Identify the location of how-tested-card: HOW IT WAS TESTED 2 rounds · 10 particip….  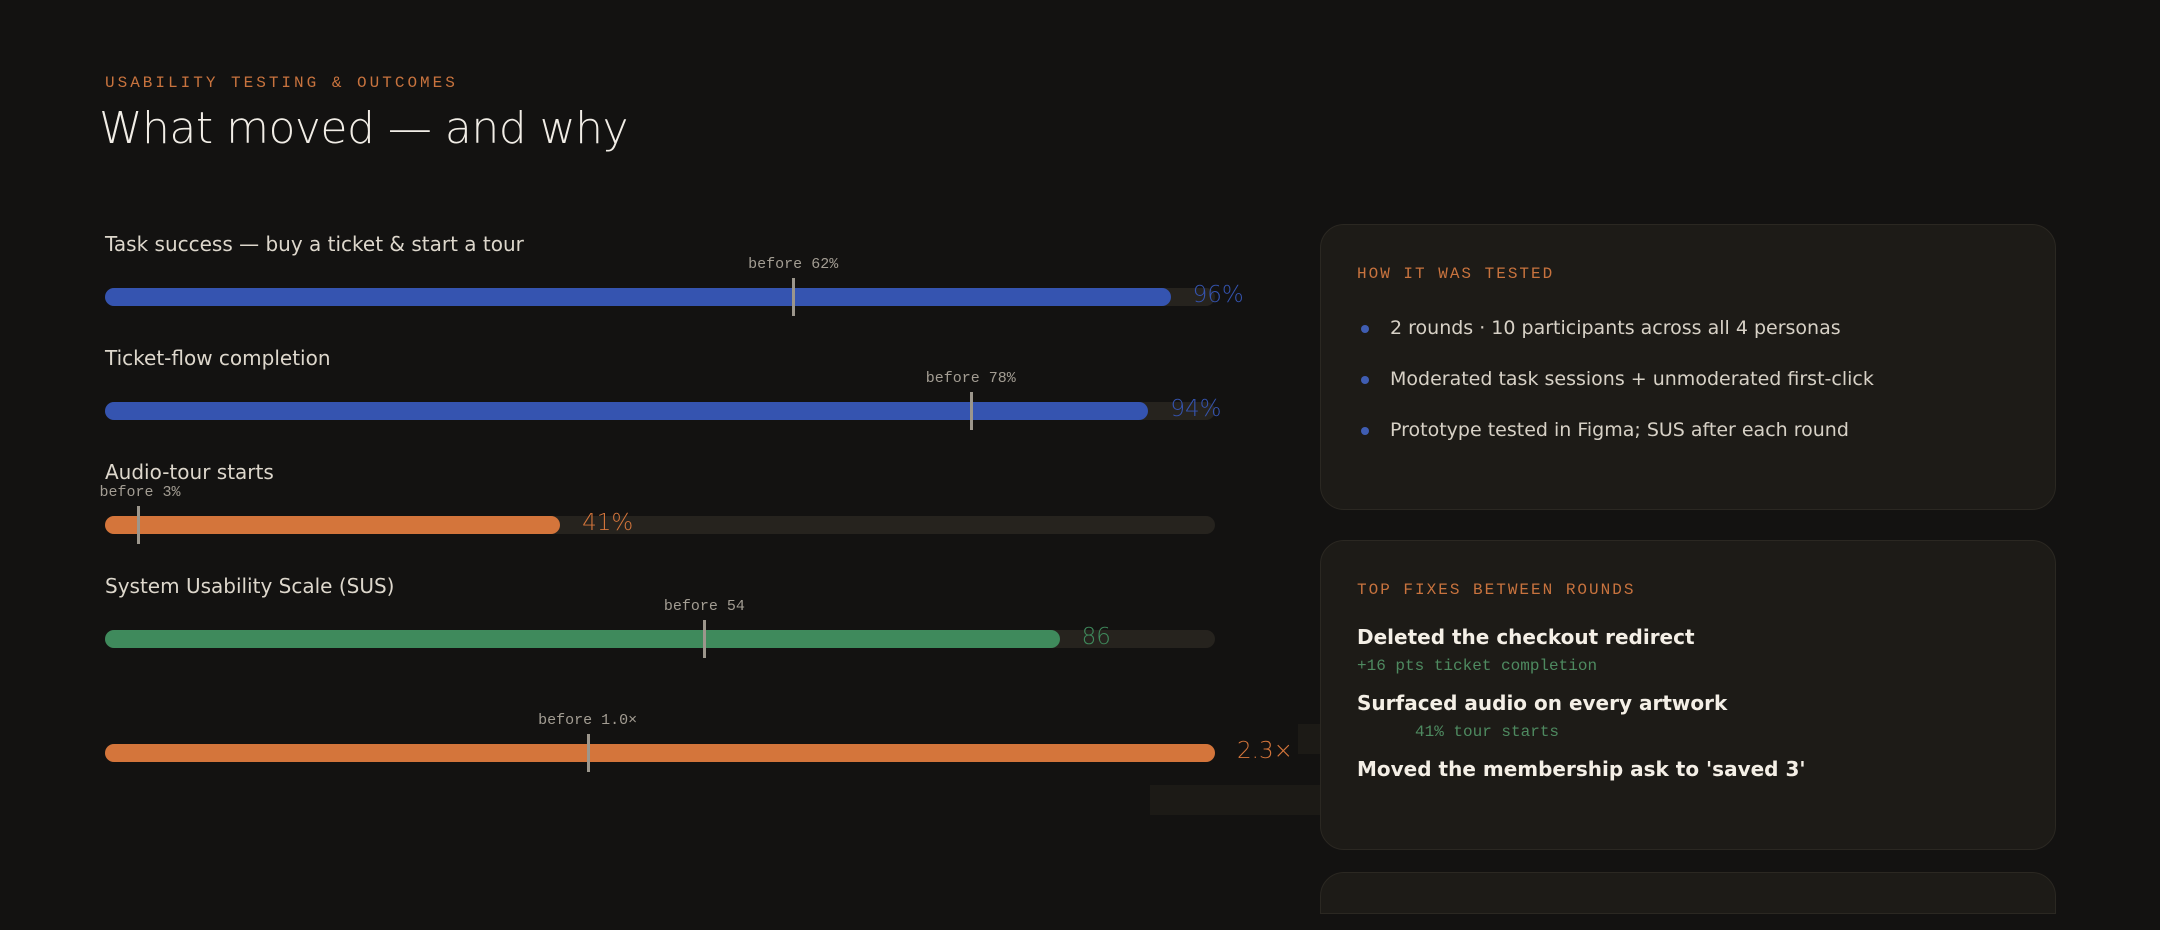
(1688, 367).